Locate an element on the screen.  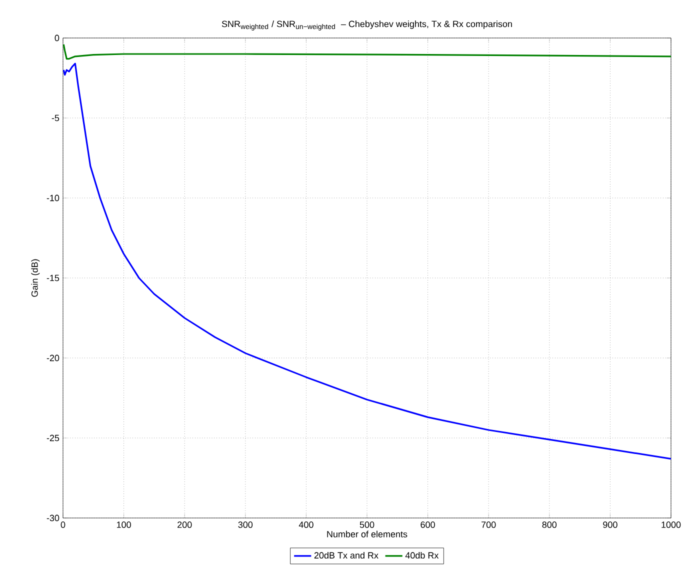
y-tick-label: 0 is located at coordinates (57, 38).